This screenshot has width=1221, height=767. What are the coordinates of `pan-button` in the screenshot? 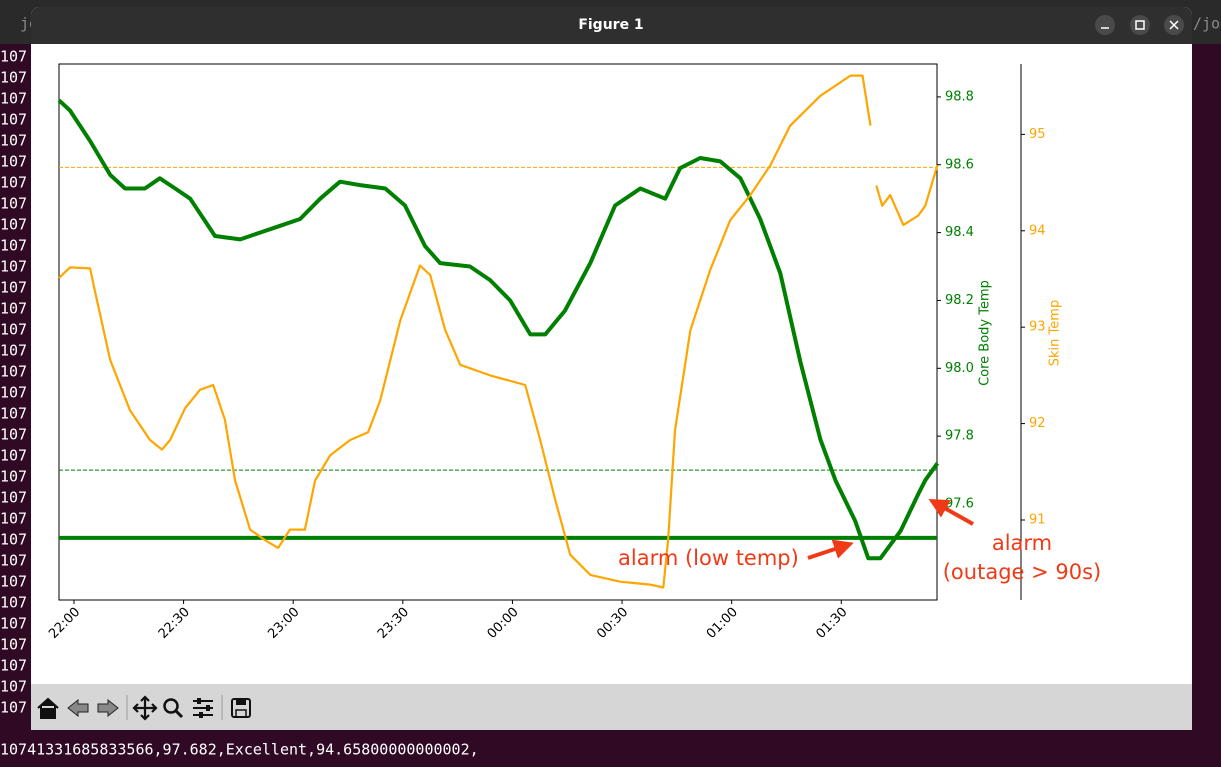 It's located at (145, 708).